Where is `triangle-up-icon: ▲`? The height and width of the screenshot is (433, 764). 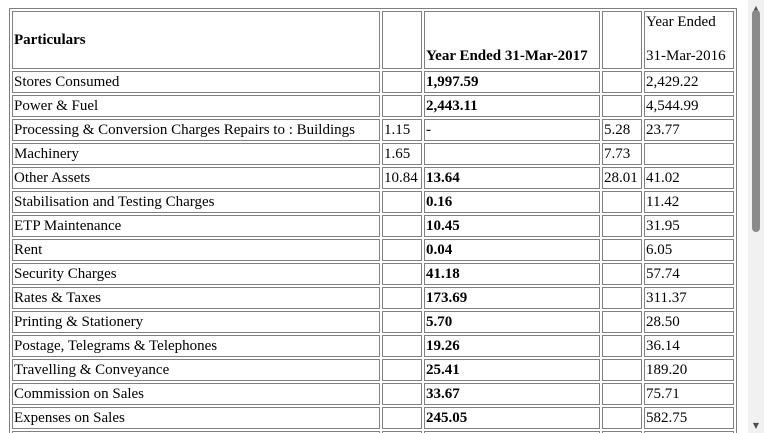 triangle-up-icon: ▲ is located at coordinates (756, 8).